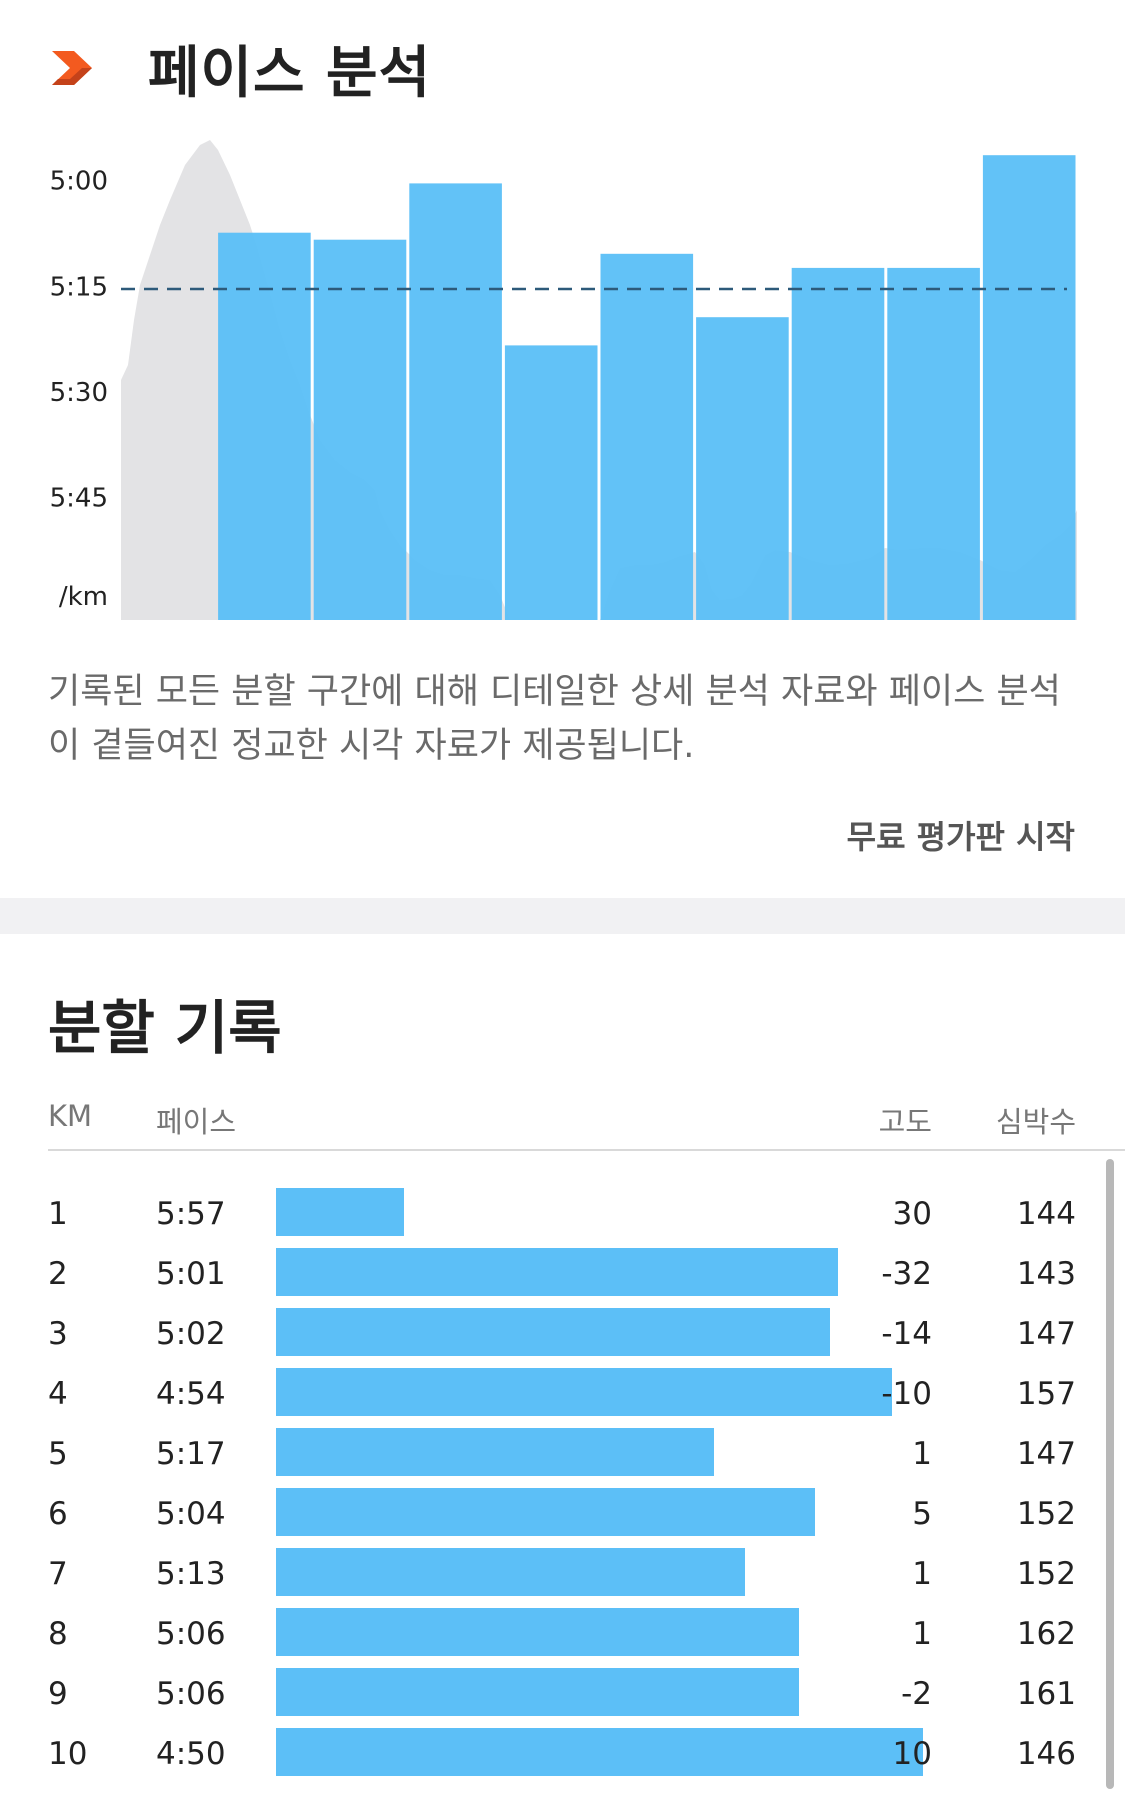 Image resolution: width=1125 pixels, height=1803 pixels. I want to click on split-row: 8 5:06 1 162, so click(562, 1634).